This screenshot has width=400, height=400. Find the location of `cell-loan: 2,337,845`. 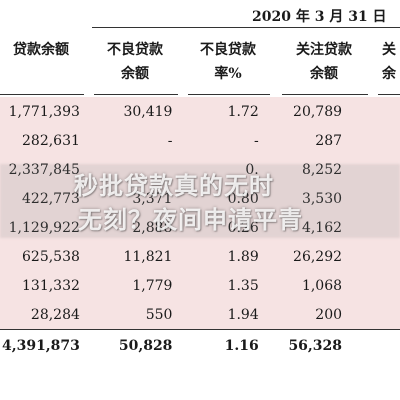

cell-loan: 2,337,845 is located at coordinates (43, 169).